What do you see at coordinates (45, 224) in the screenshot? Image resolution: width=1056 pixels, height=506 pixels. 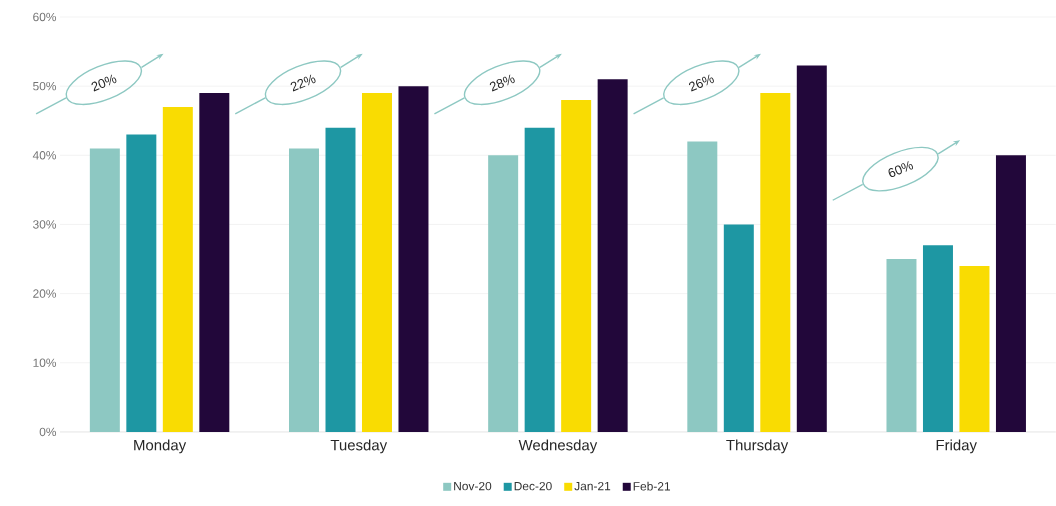 I see `y-tick-label: 30%` at bounding box center [45, 224].